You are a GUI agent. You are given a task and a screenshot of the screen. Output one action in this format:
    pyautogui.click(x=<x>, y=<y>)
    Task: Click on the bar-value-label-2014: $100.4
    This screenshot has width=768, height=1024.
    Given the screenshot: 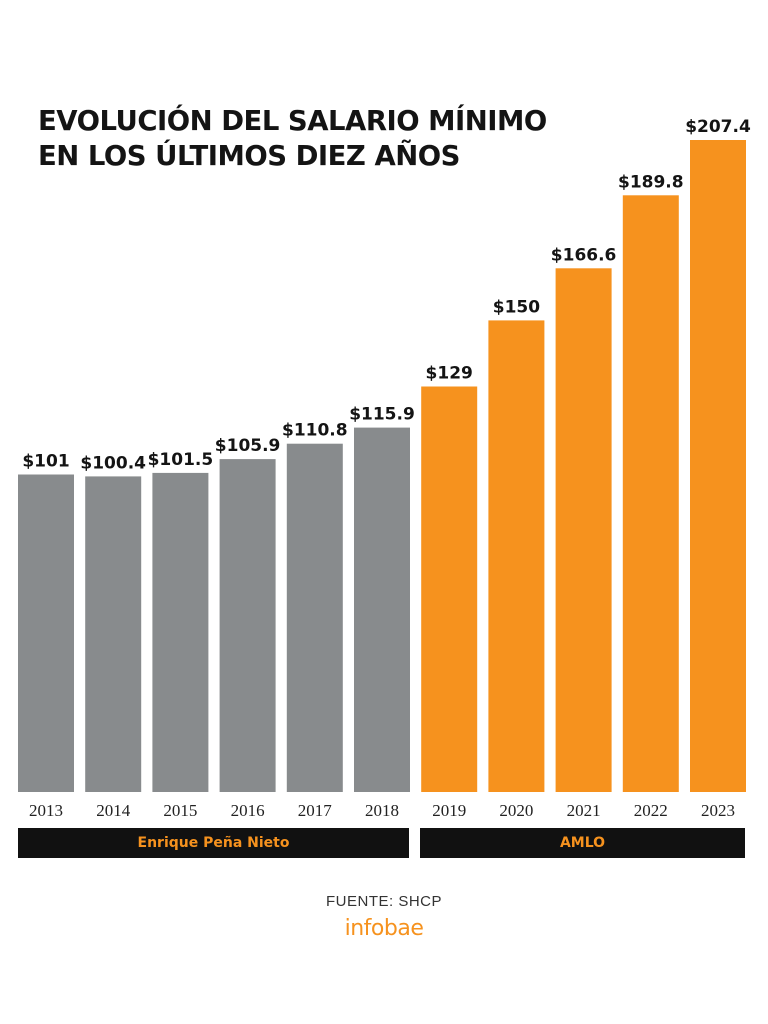 What is the action you would take?
    pyautogui.click(x=113, y=463)
    